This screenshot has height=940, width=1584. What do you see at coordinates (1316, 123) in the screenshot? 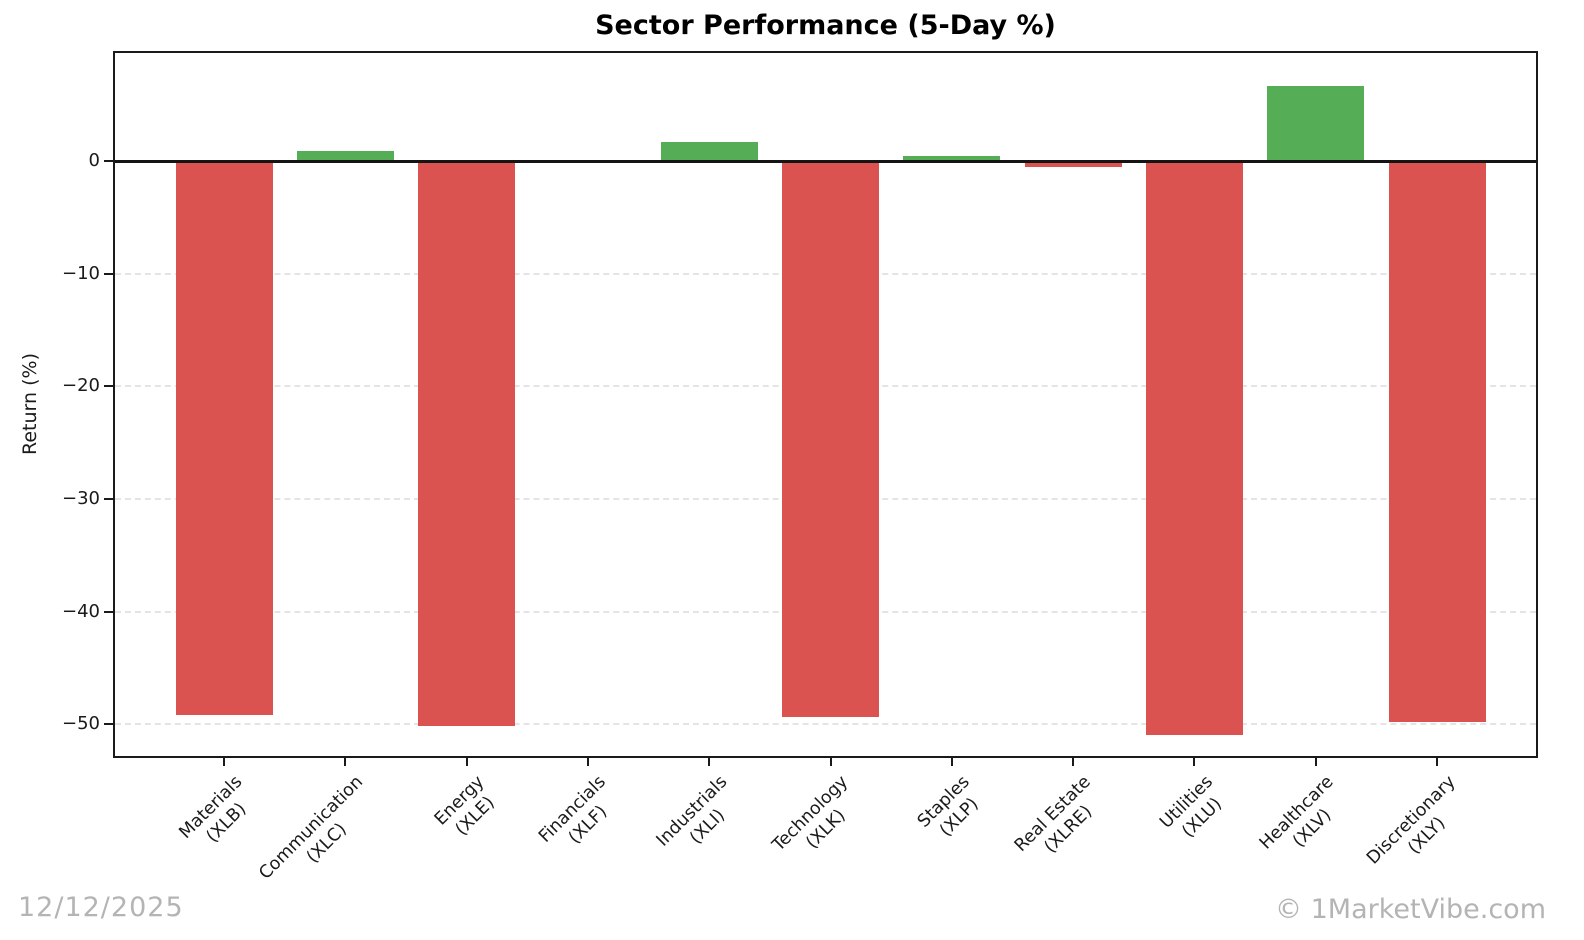
I see `bar-healthcare` at bounding box center [1316, 123].